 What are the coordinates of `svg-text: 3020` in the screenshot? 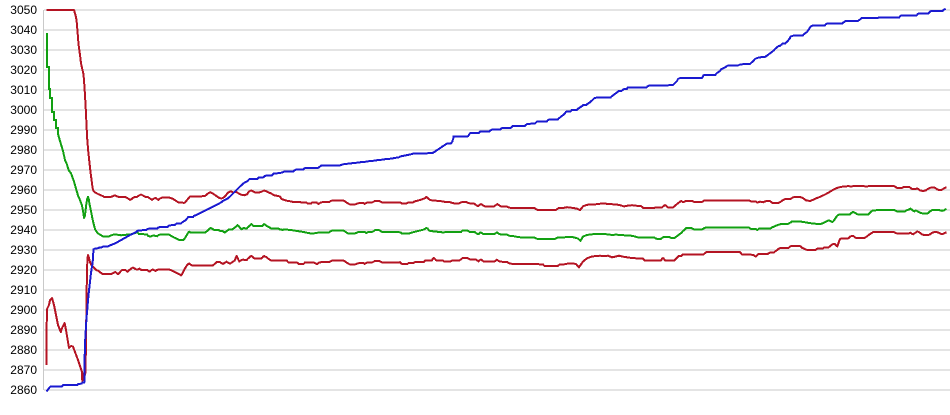 It's located at (23, 70).